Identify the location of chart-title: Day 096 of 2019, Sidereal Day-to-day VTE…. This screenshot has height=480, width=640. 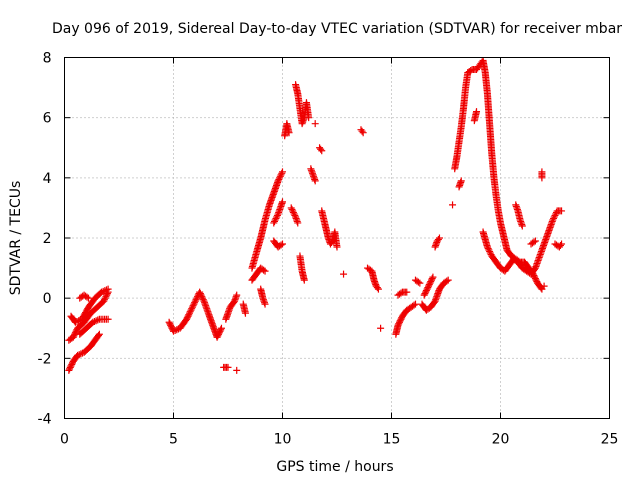
(337, 29).